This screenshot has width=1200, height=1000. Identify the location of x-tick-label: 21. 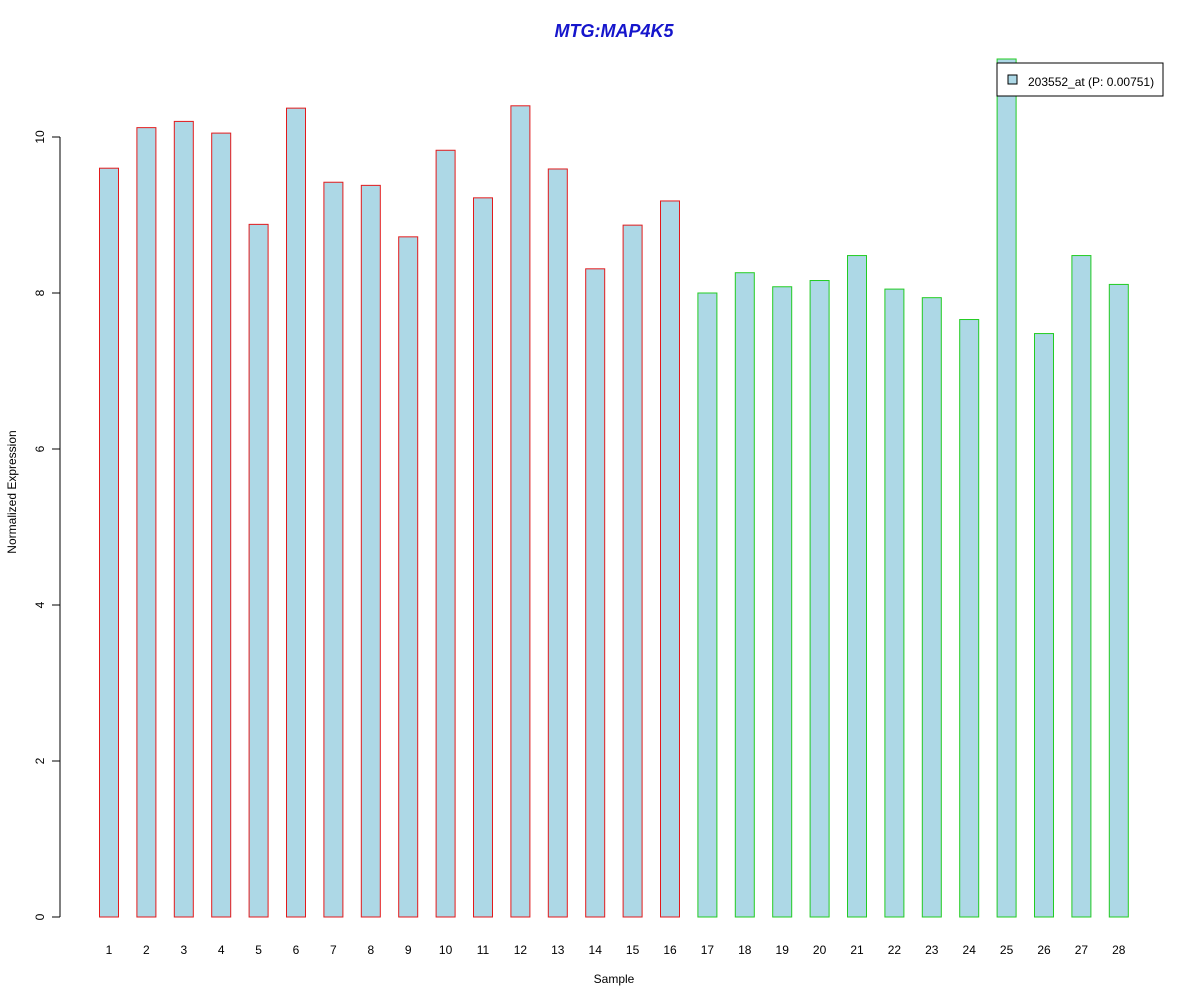
(857, 950).